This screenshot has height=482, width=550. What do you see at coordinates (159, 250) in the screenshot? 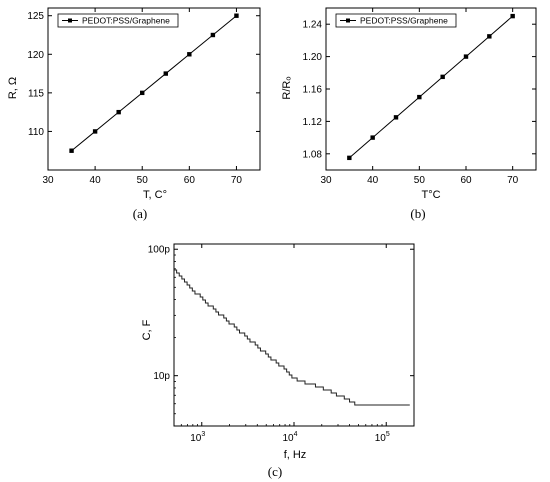
I see `y-tick-label: 100p` at bounding box center [159, 250].